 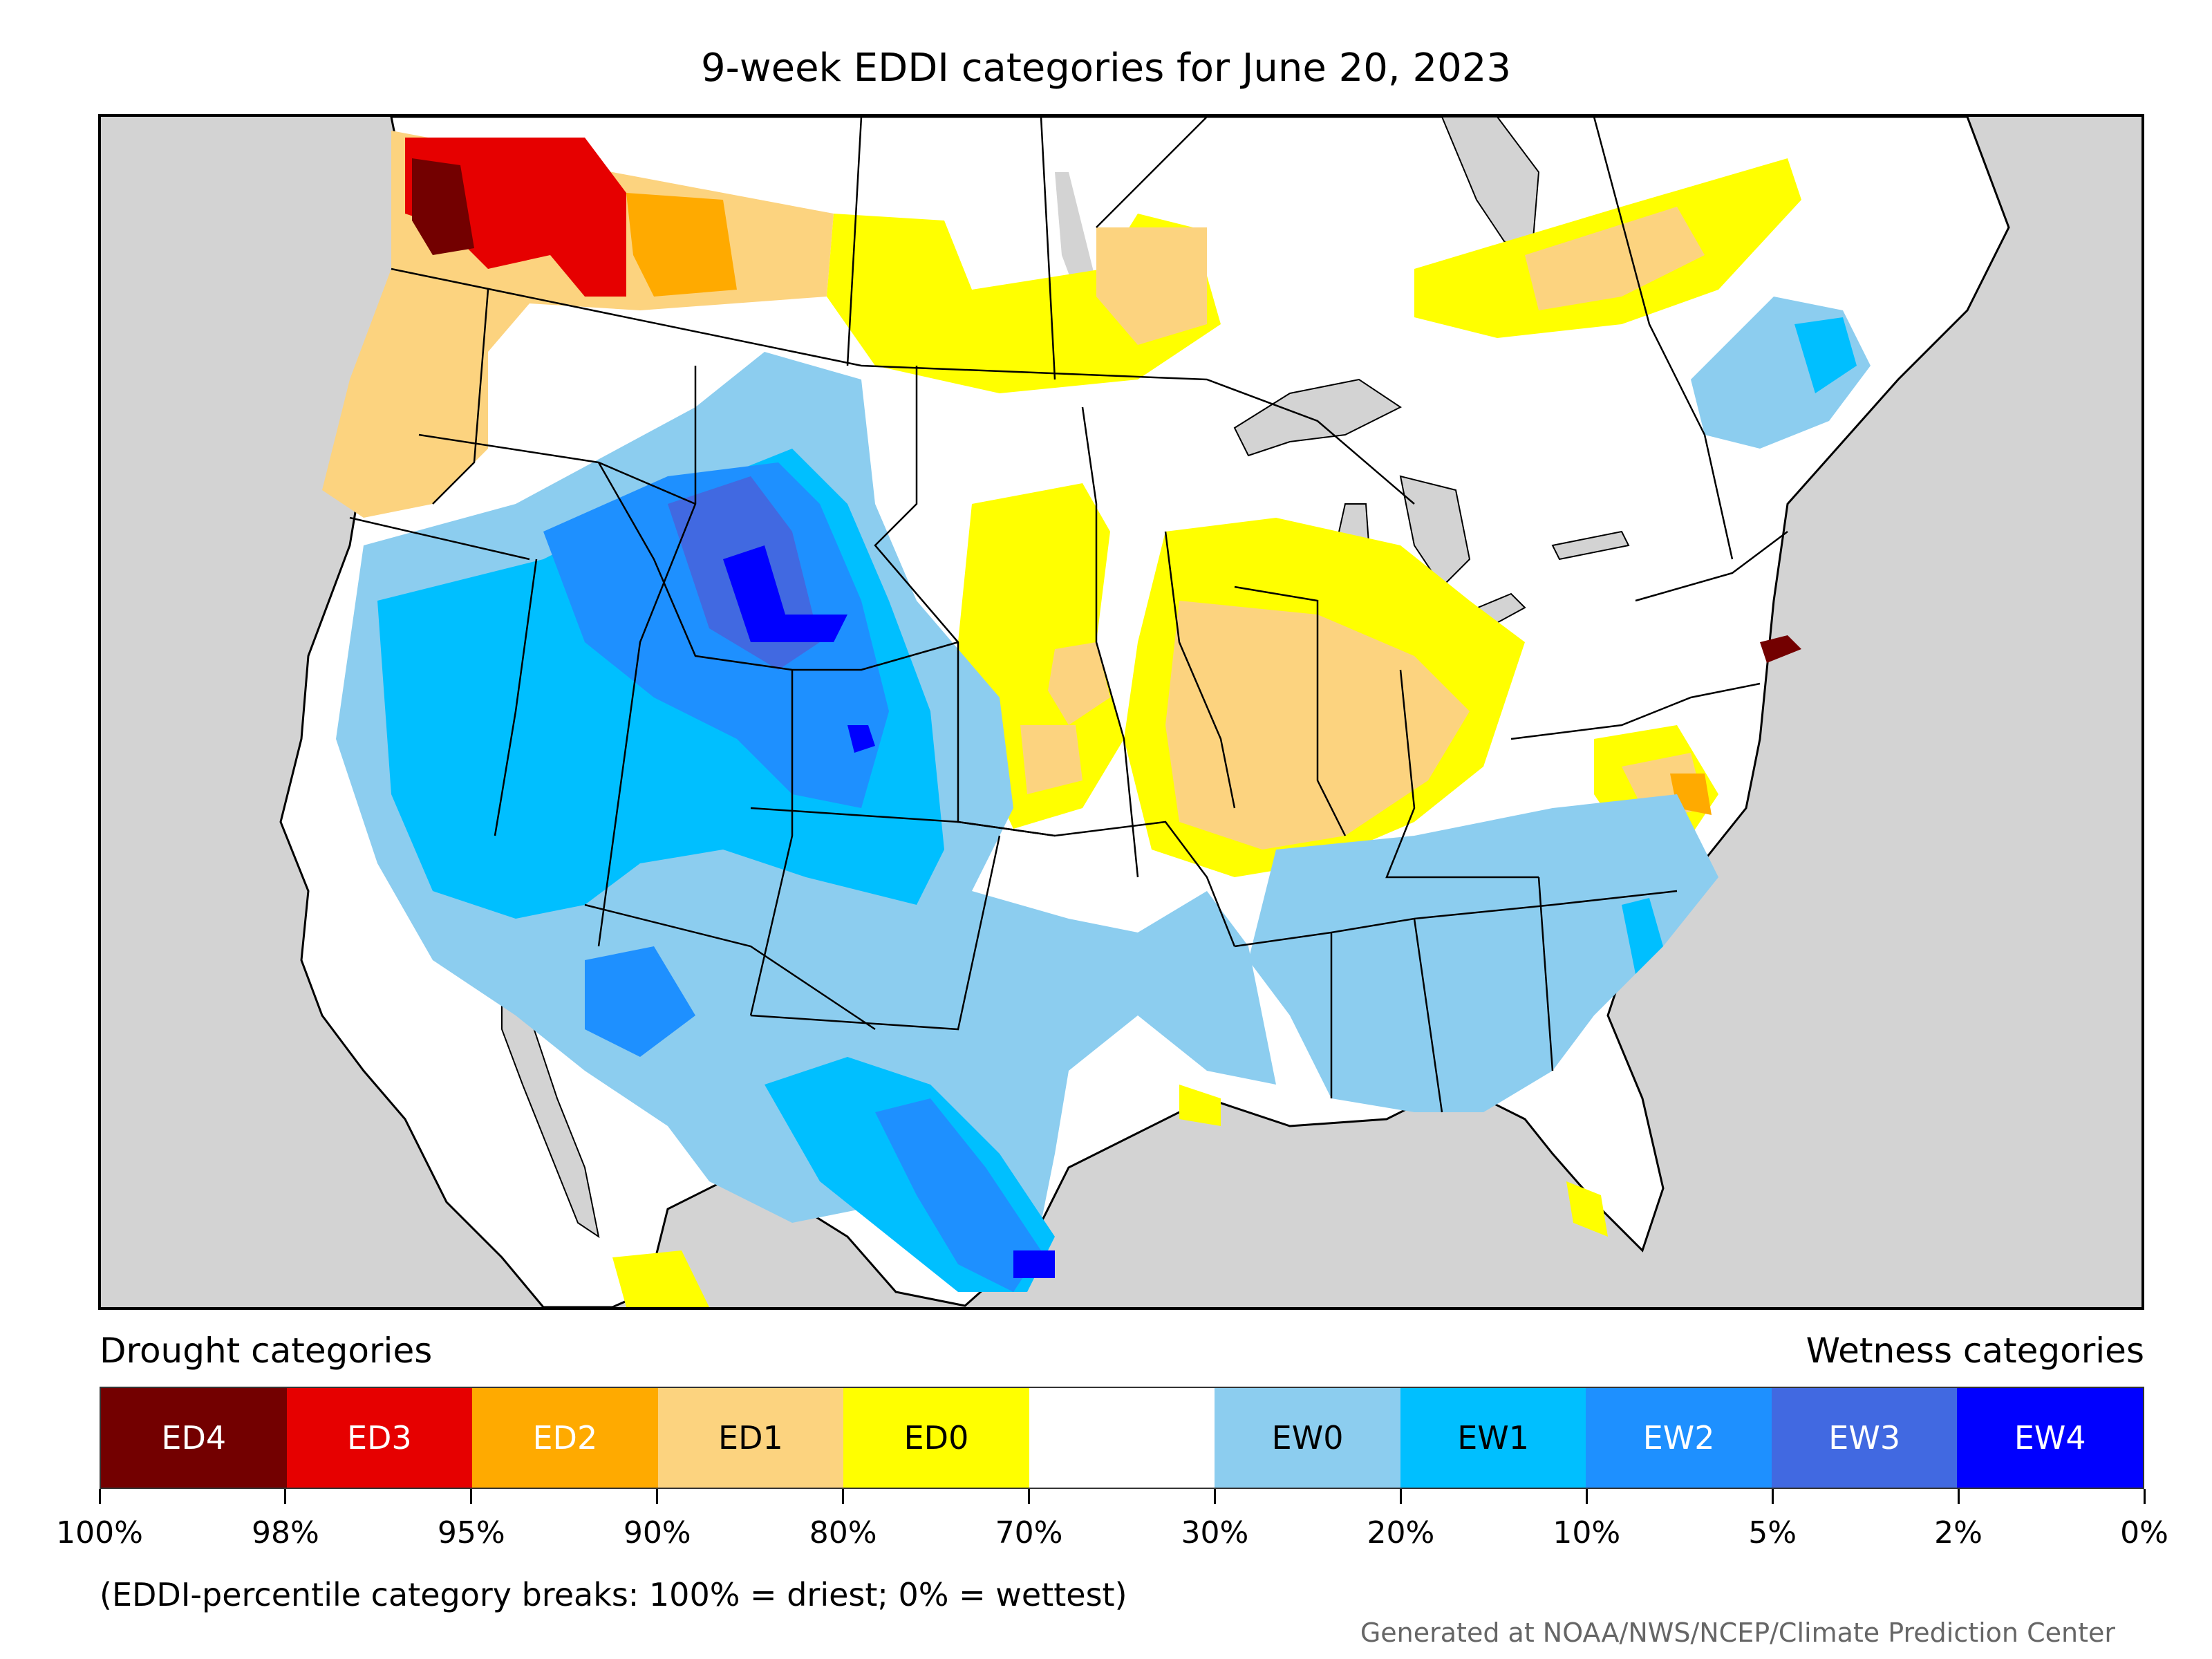 I want to click on legend-label-ew2: EW2, so click(x=1679, y=1437).